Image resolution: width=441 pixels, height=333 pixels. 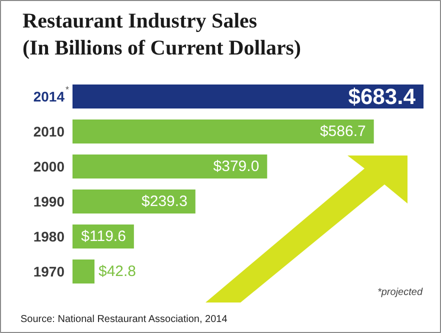 What do you see at coordinates (103, 236) in the screenshot?
I see `data-label: $119.6` at bounding box center [103, 236].